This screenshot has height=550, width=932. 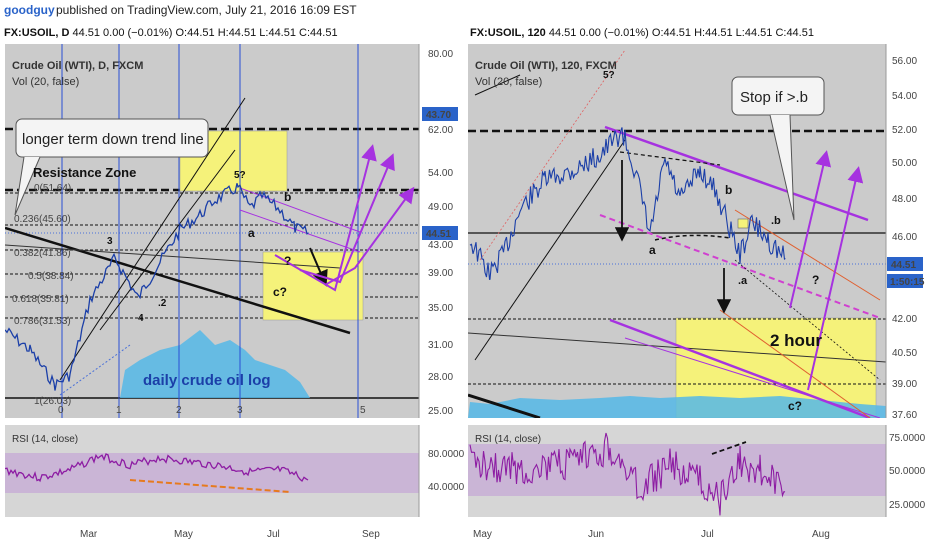 I want to click on left-rsi-tick: 40.0000, so click(x=446, y=487).